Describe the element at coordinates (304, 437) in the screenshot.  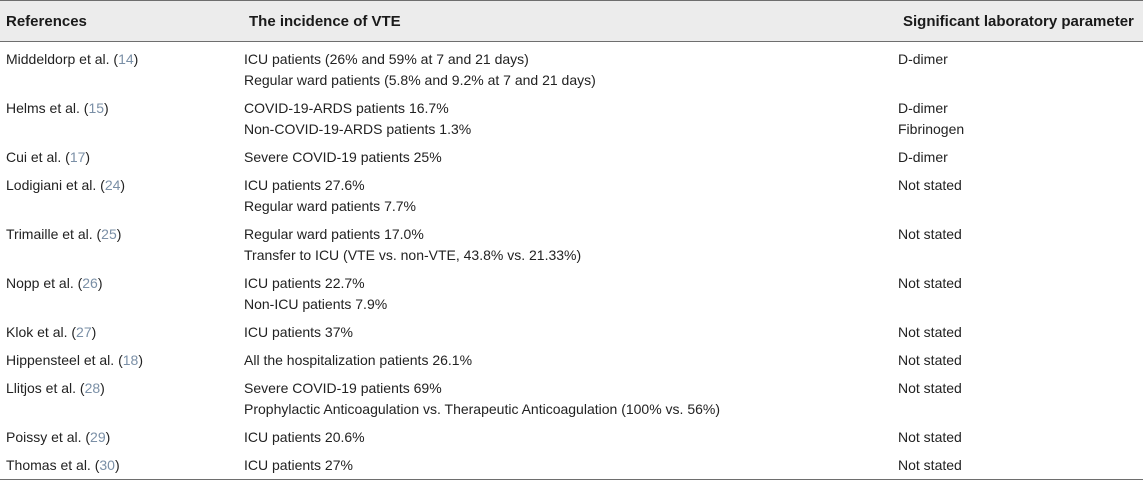
I see `incidence-line: ICU patients 20.6%` at that location.